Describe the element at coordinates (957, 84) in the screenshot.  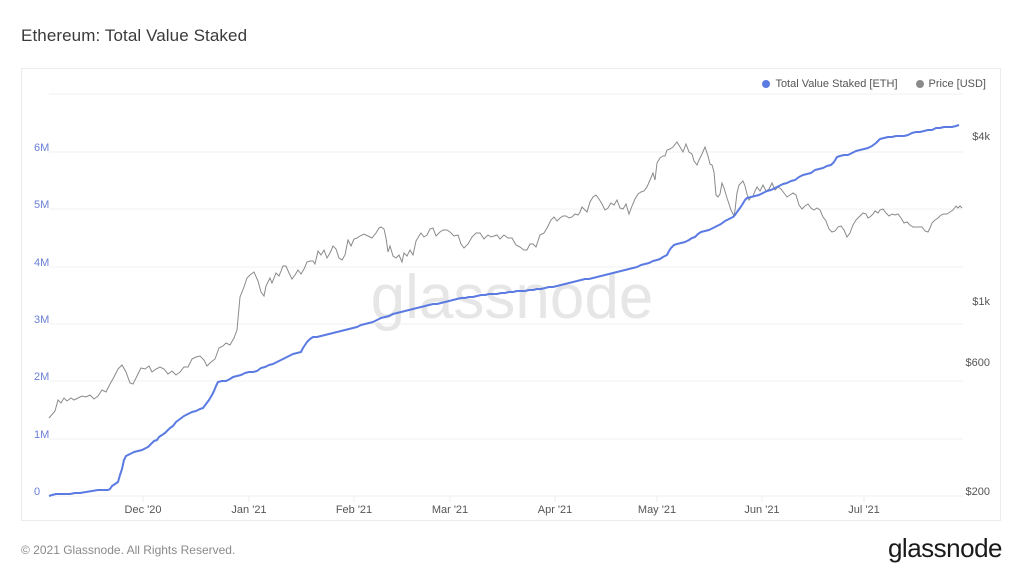
I see `legend-label: Price [USD]` at that location.